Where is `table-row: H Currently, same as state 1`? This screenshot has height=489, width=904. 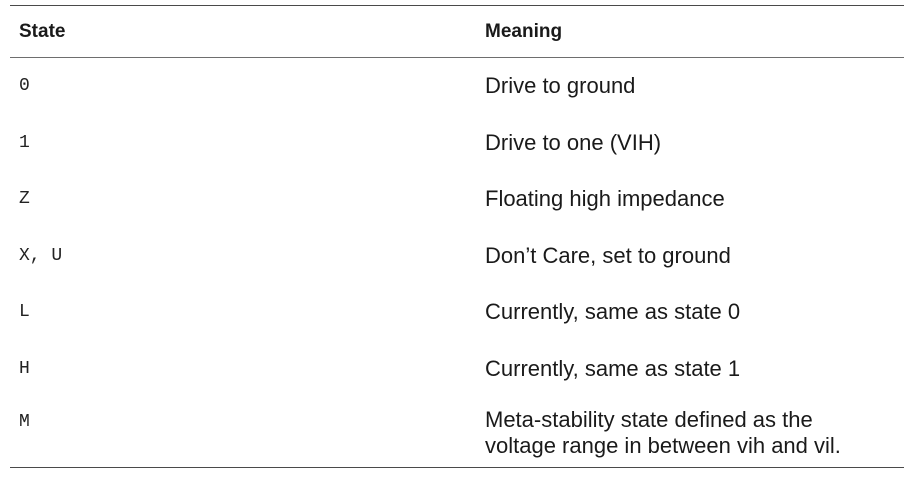 table-row: H Currently, same as state 1 is located at coordinates (457, 369).